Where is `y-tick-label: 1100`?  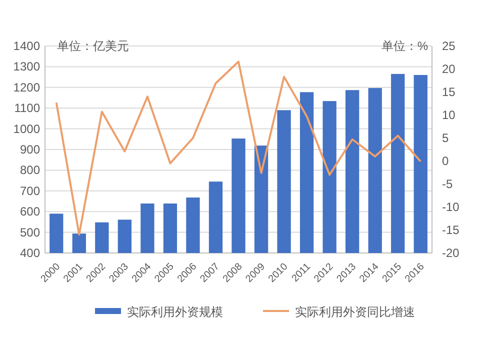 y-tick-label: 1100 is located at coordinates (27, 108).